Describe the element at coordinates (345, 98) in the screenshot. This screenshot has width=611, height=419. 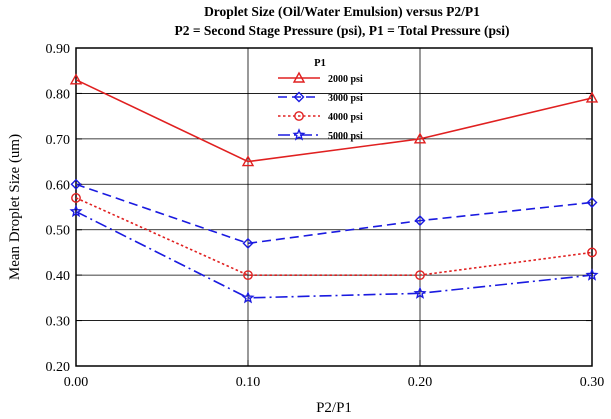
I see `legend-label: 3000 psi` at that location.